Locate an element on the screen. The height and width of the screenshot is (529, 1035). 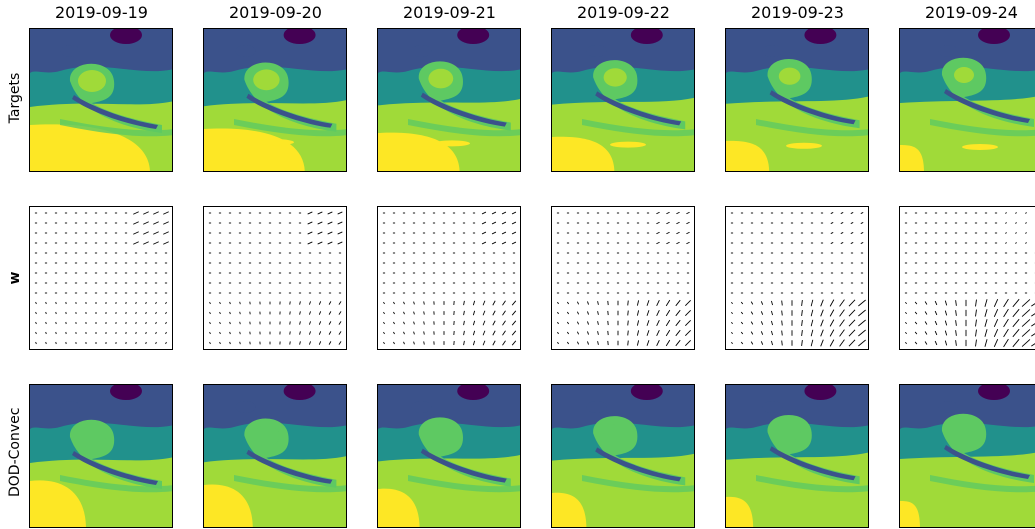
column-title: 2019-09-23 is located at coordinates (797, 12).